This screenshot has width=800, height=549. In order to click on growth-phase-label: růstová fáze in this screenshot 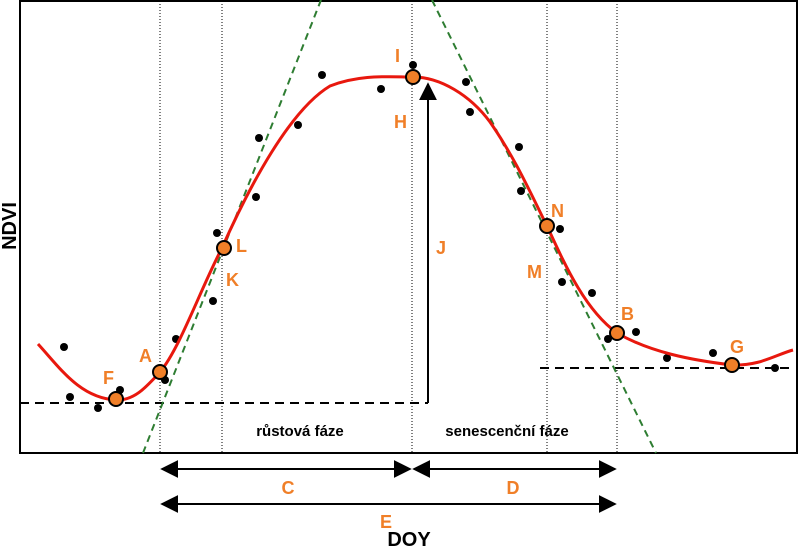, I will do `click(300, 431)`.